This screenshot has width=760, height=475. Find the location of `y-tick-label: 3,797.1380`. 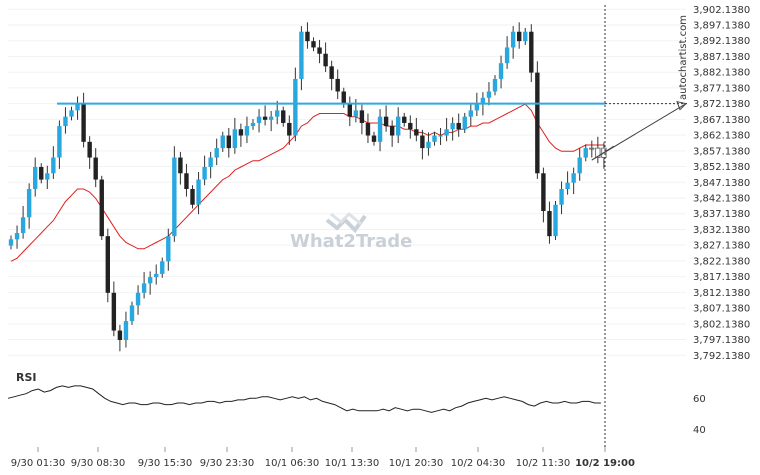

y-tick-label: 3,797.1380 is located at coordinates (721, 340).